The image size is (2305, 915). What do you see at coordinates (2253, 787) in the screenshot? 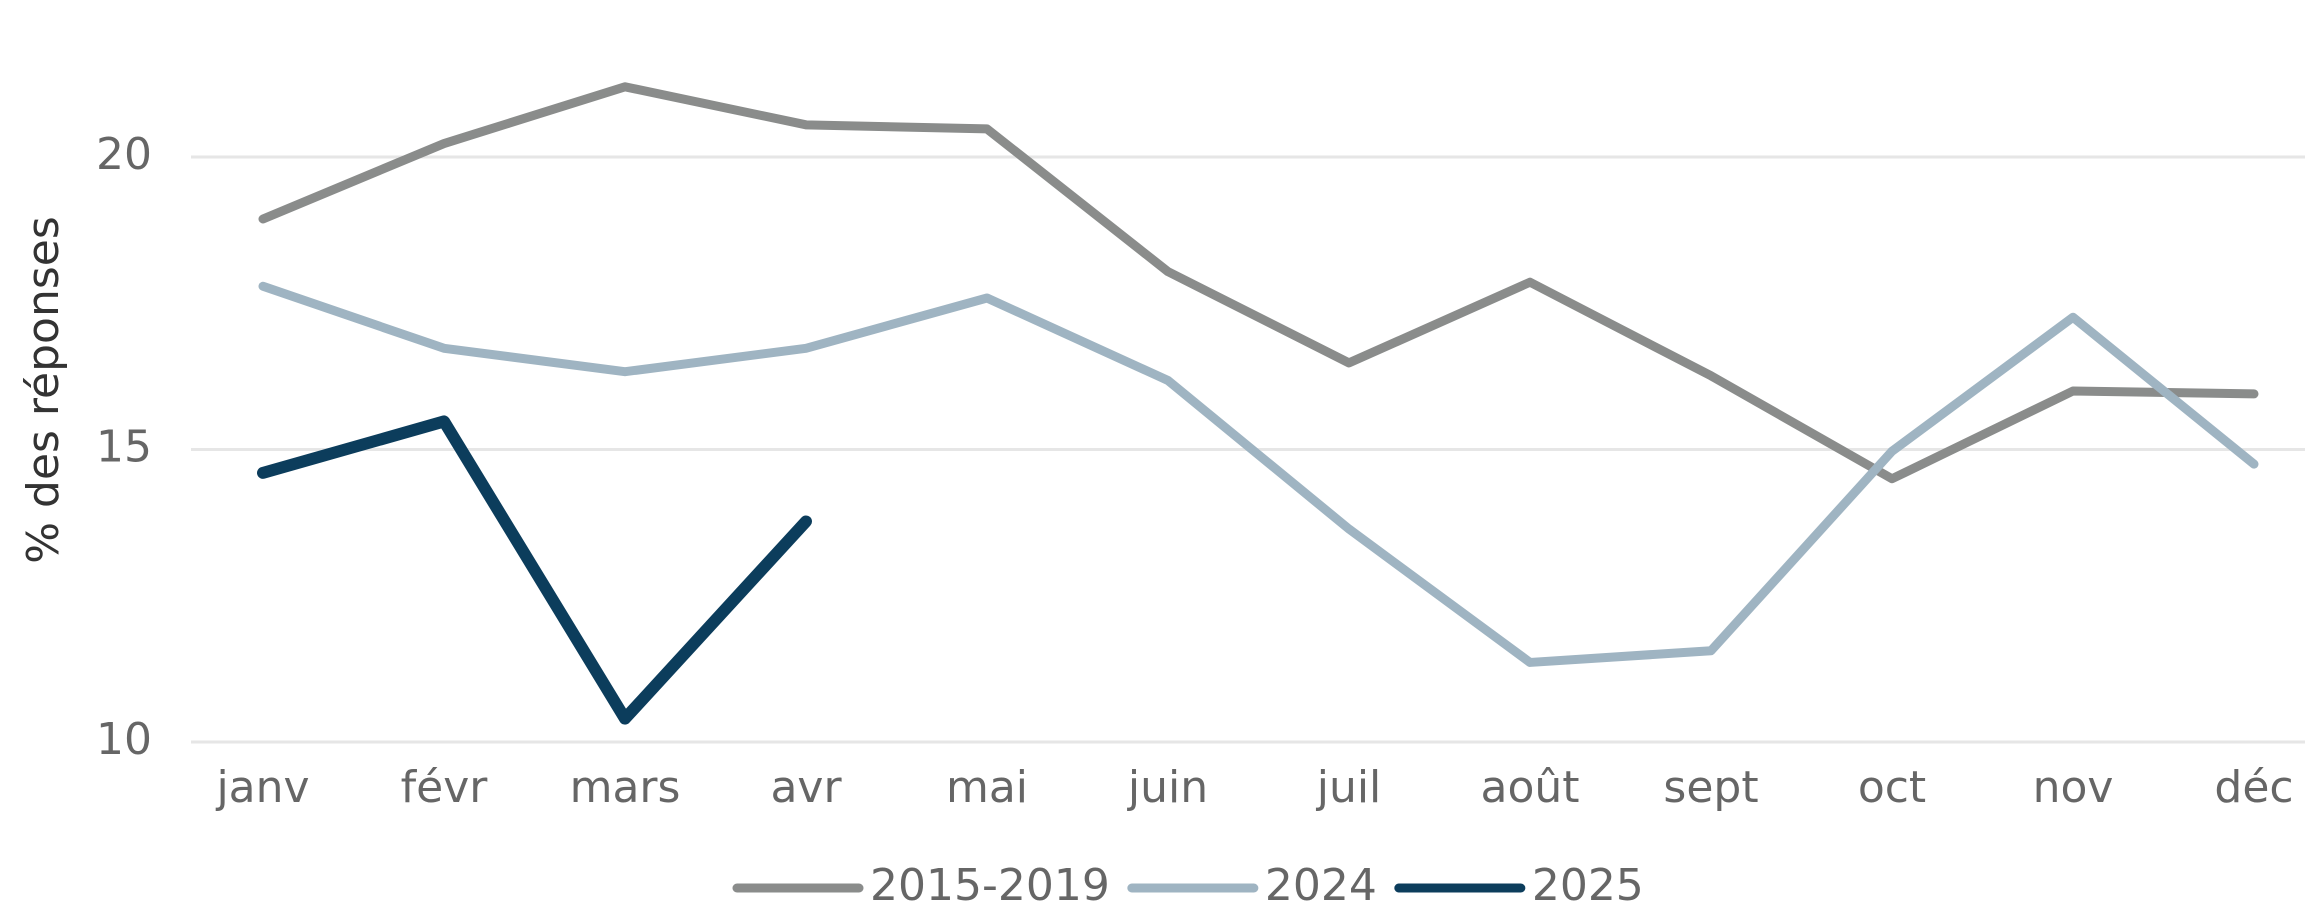
I see `x-tick-label: déc` at bounding box center [2253, 787].